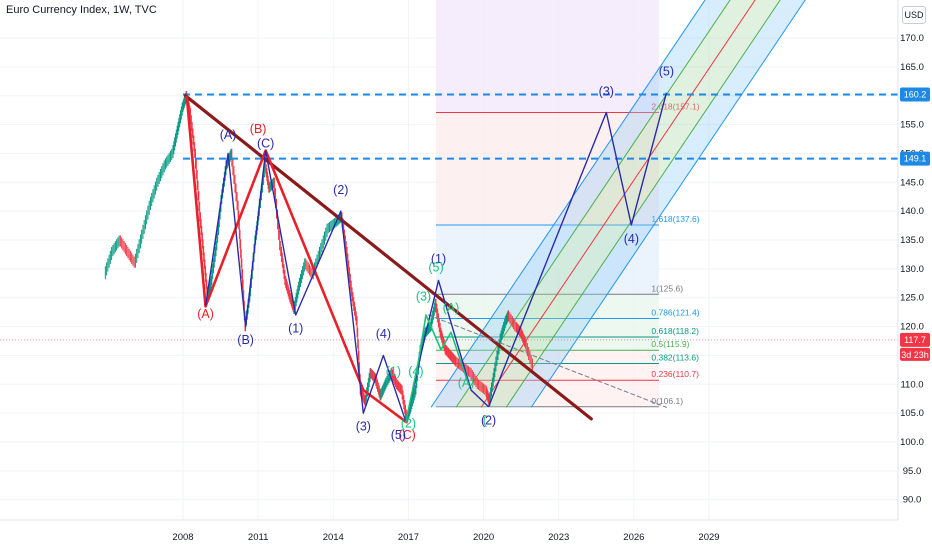 The image size is (932, 550). Describe the element at coordinates (547, 56) in the screenshot. I see `fib-zone-purple` at that location.